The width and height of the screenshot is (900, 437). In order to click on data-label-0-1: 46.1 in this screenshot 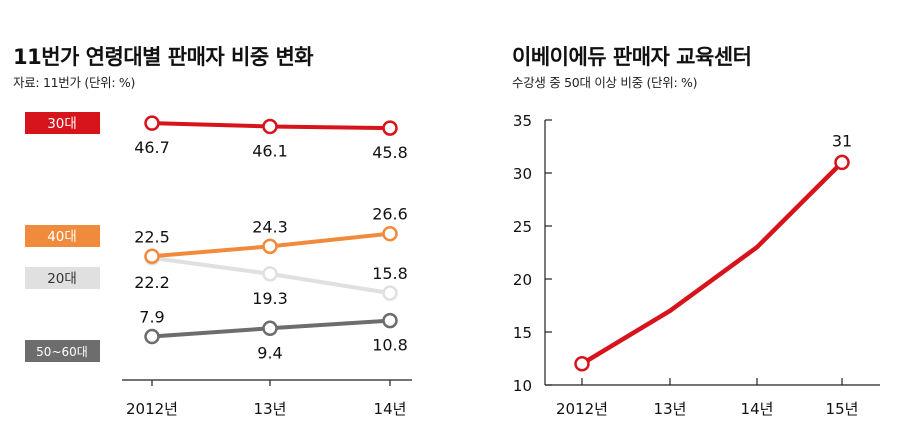, I will do `click(270, 150)`.